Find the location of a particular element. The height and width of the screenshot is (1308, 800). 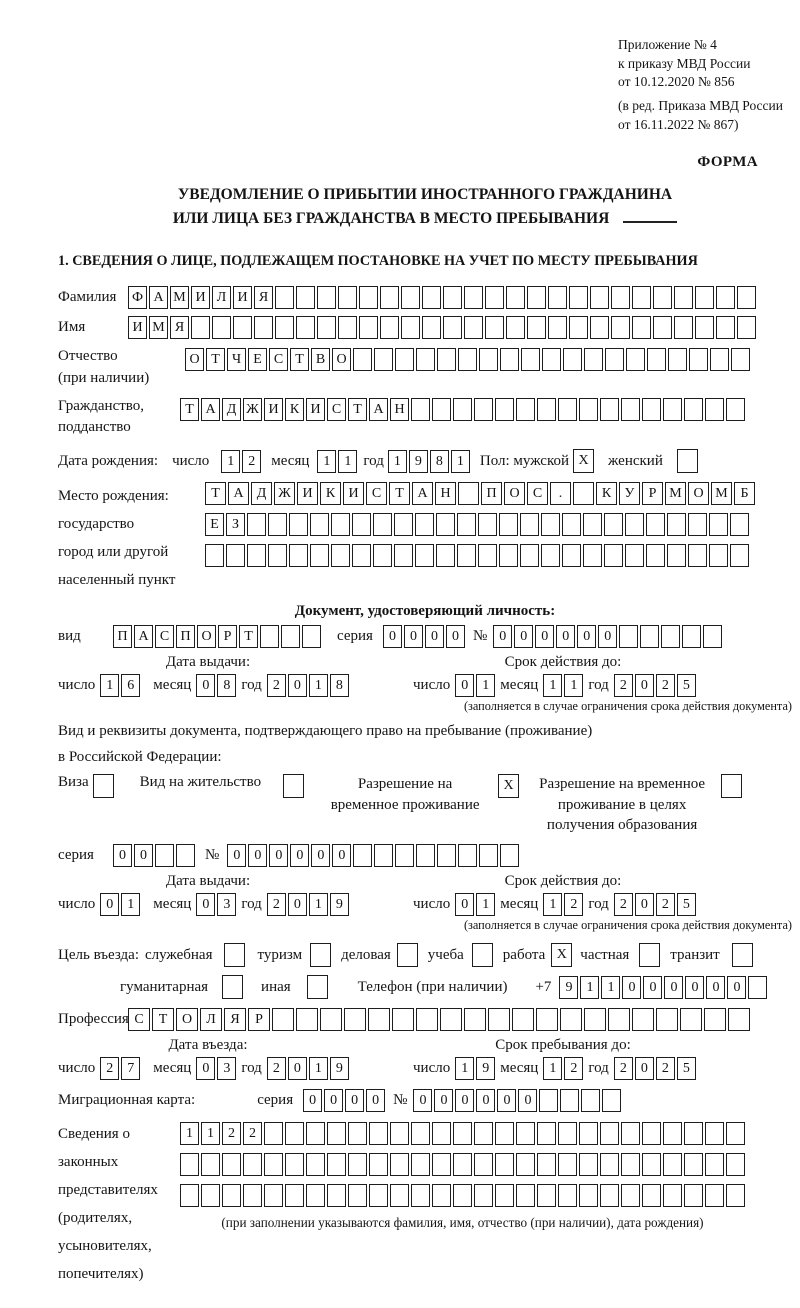

char-cell: К is located at coordinates (606, 494).